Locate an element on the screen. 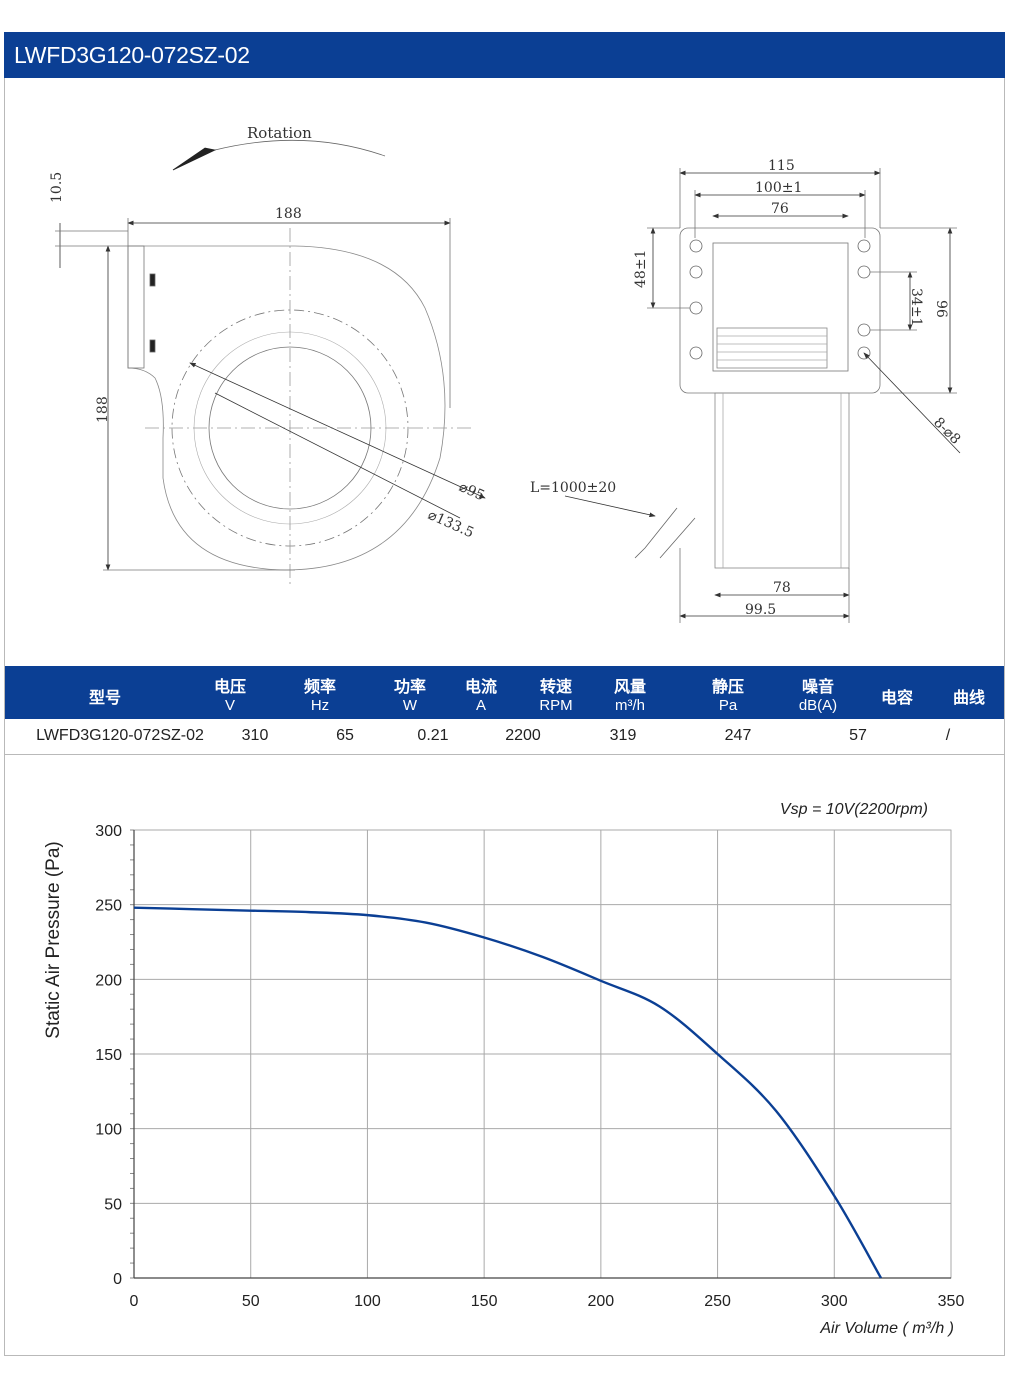  x-tick-label: 150 is located at coordinates (484, 1301).